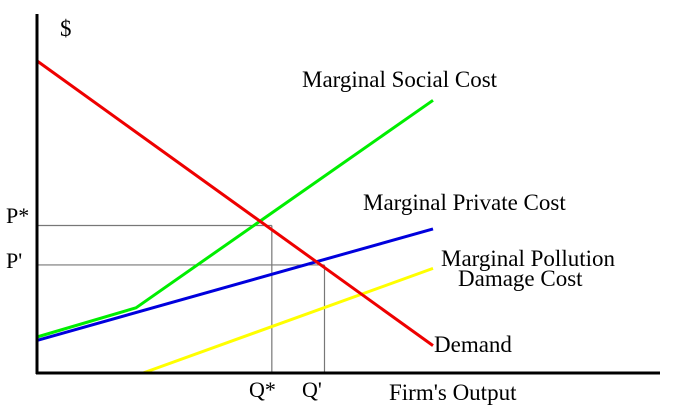 The width and height of the screenshot is (698, 420). What do you see at coordinates (453, 392) in the screenshot?
I see `x-axis-label: Firm's Output` at bounding box center [453, 392].